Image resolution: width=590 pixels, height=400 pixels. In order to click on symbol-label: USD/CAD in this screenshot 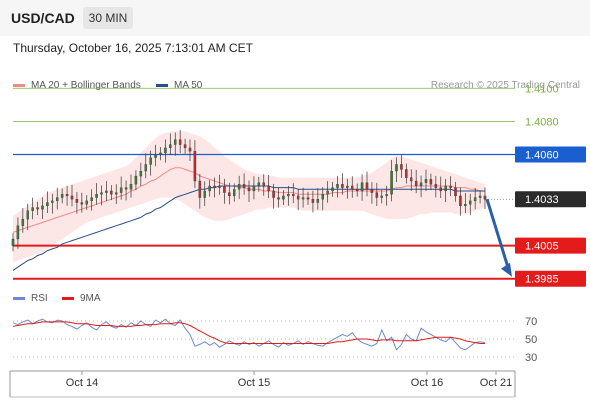, I will do `click(43, 18)`.